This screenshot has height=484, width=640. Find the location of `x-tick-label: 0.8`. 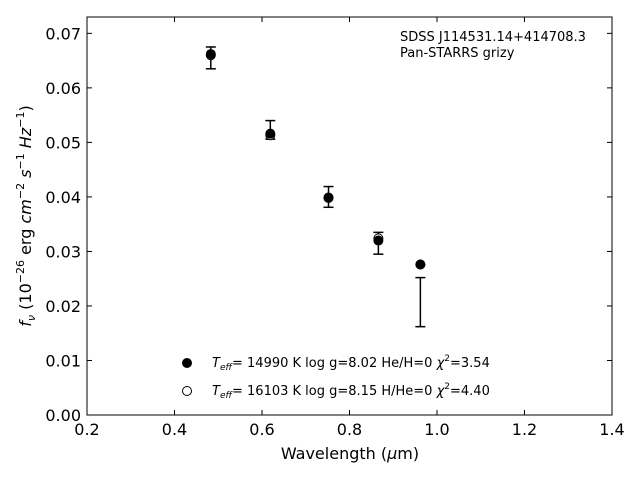

x-tick-label: 0.8 is located at coordinates (349, 429).